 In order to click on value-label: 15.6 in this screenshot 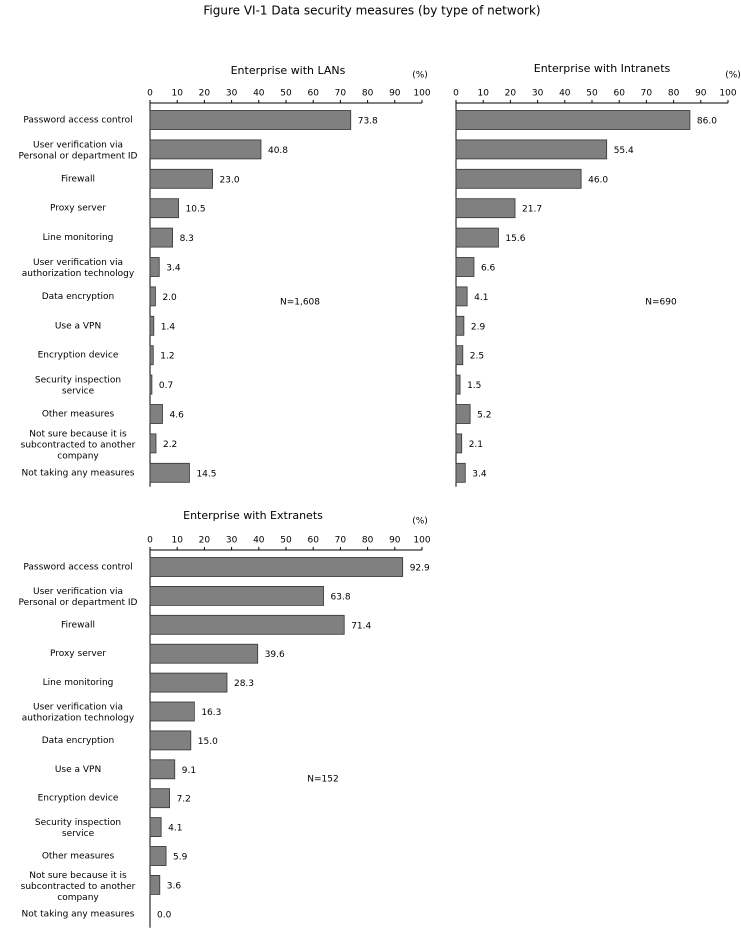, I will do `click(515, 239)`.